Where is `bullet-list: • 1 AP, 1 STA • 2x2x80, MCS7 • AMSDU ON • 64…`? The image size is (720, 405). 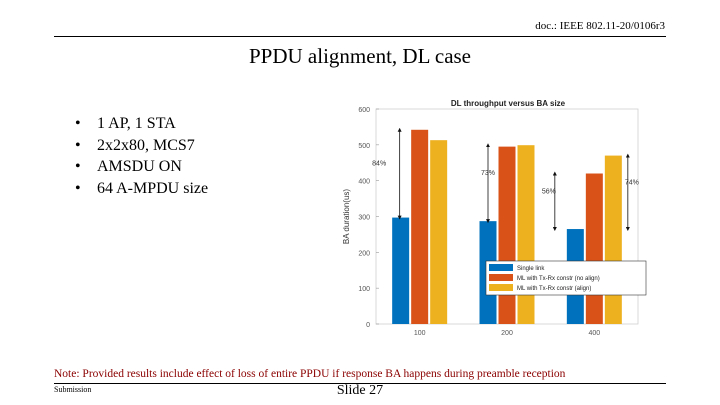 bullet-list: • 1 AP, 1 STA • 2x2x80, MCS7 • AMSDU ON • 64… is located at coordinates (141, 156).